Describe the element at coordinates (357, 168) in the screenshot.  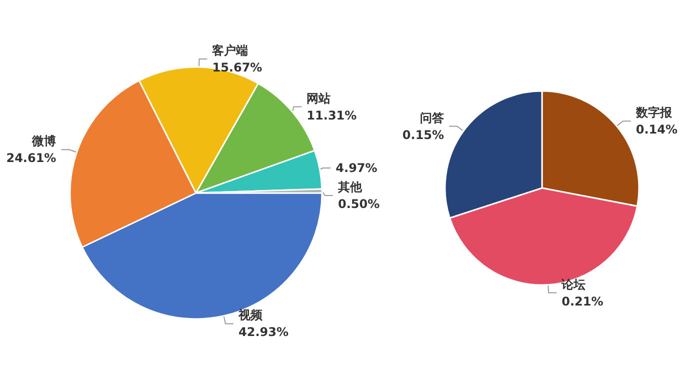
I see `data-label: 4.97%` at that location.